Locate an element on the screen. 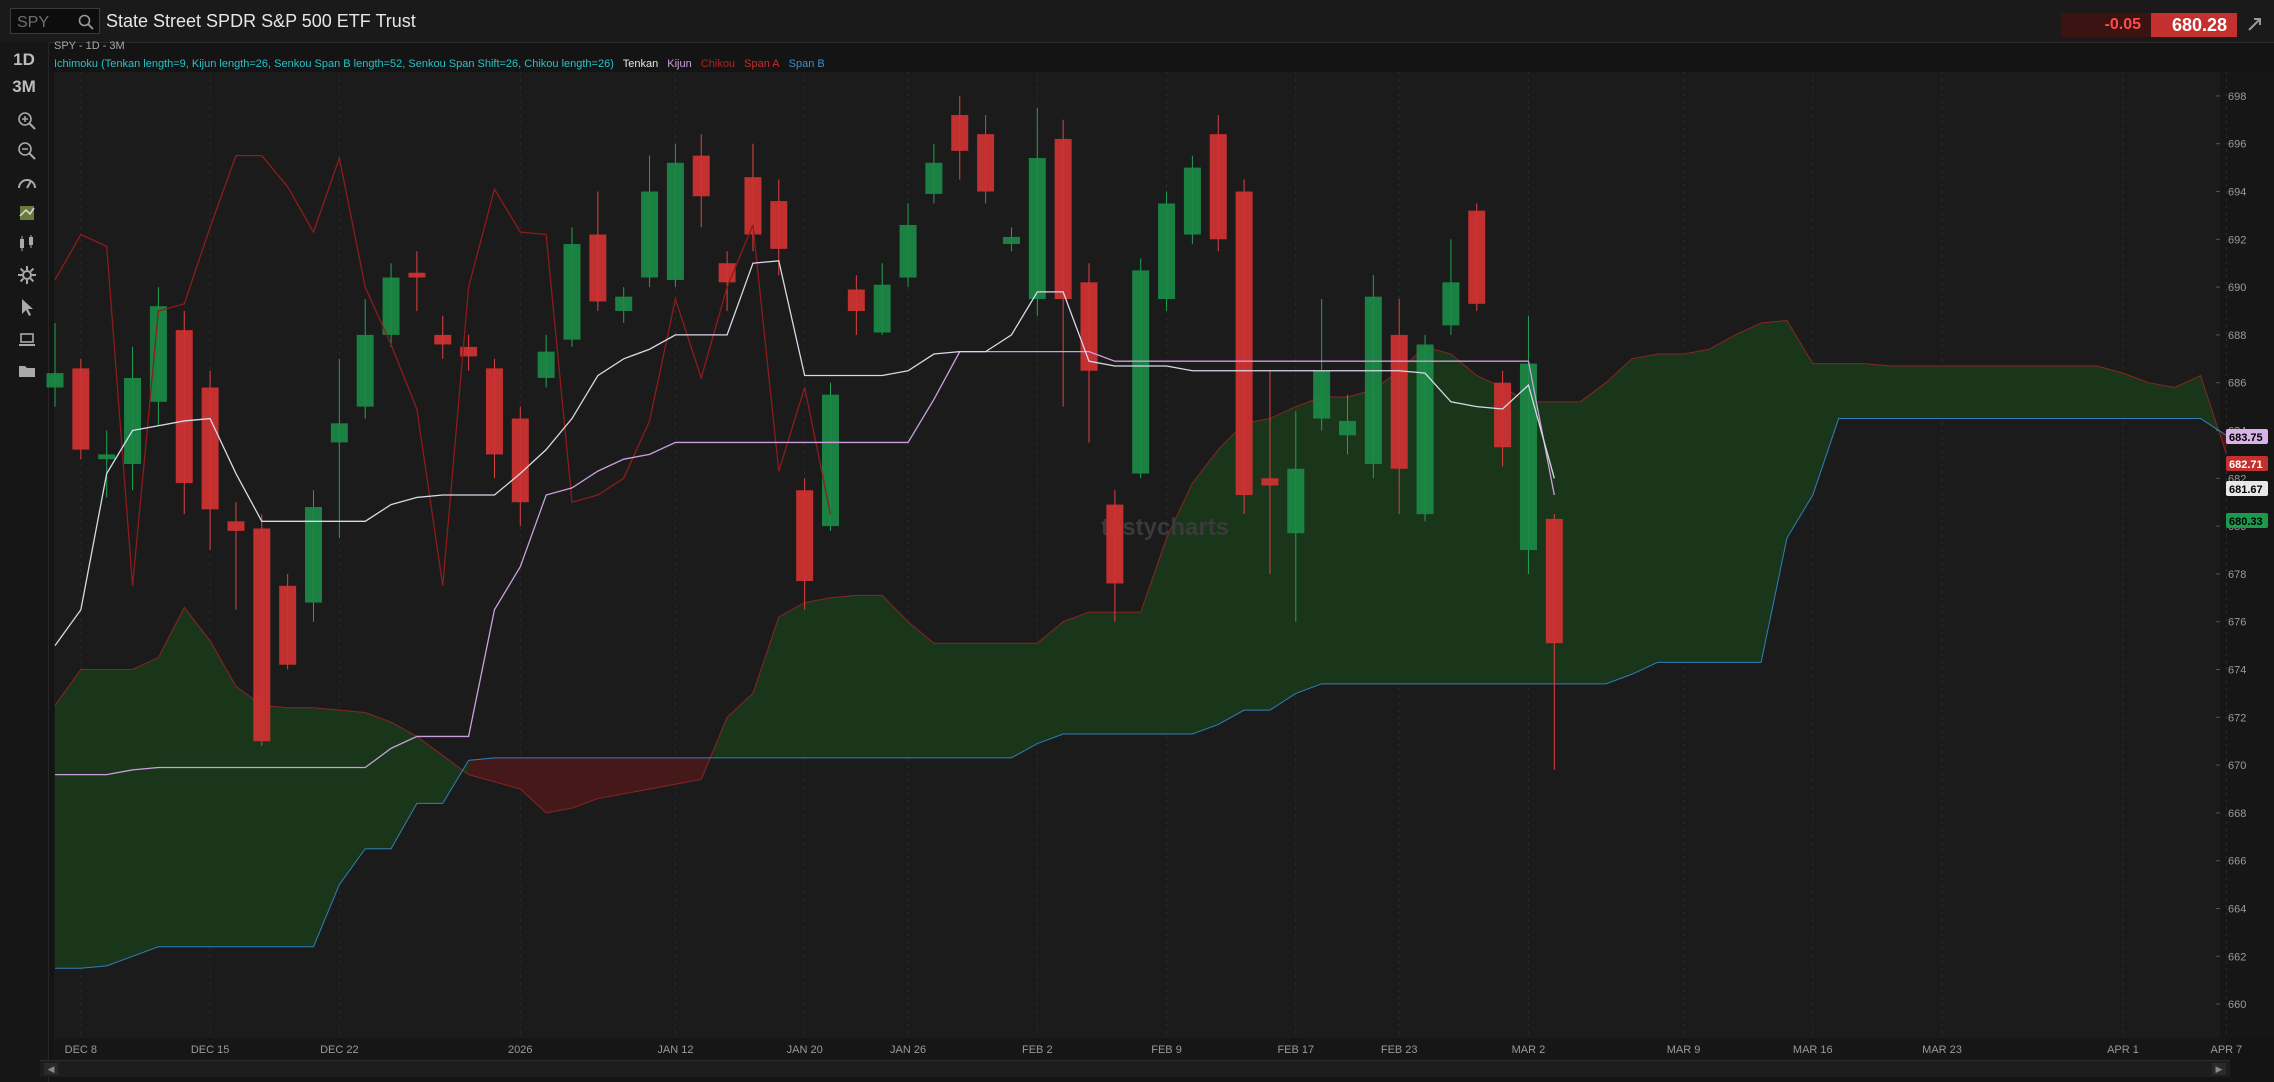 The height and width of the screenshot is (1082, 2274). price-tag-label: 682.71 is located at coordinates (2246, 465).